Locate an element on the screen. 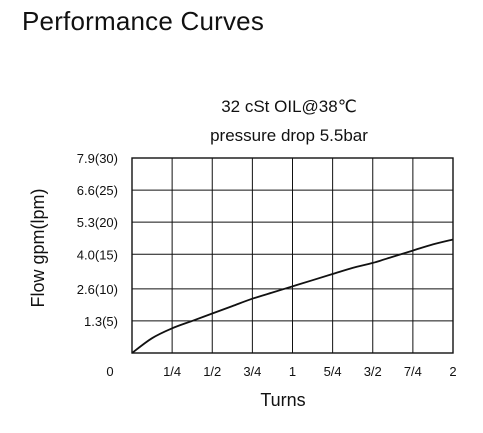 The image size is (483, 433). x-tick-label: 1/2 is located at coordinates (212, 371).